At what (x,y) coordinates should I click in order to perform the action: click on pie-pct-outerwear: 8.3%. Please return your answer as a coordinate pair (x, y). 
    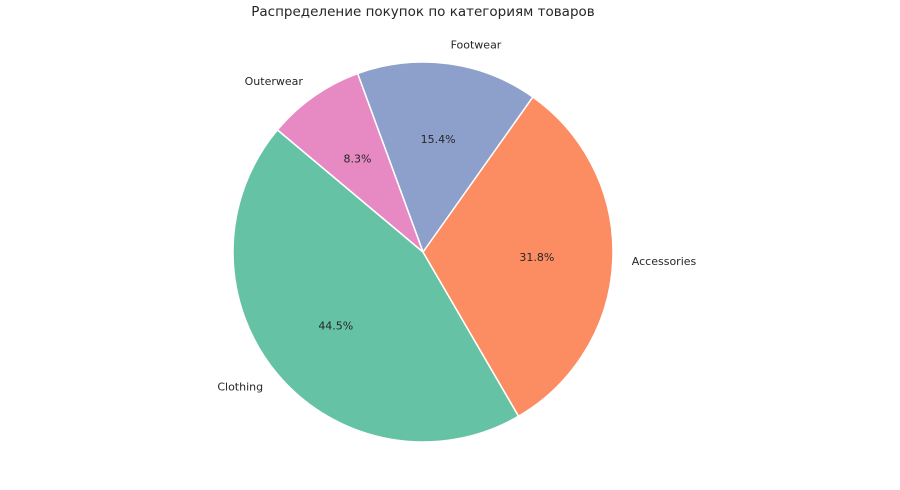
    Looking at the image, I should click on (358, 159).